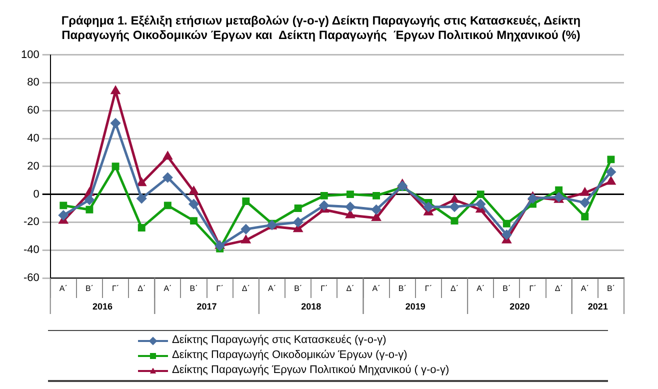 The height and width of the screenshot is (389, 658). I want to click on text: 2019, so click(415, 306).